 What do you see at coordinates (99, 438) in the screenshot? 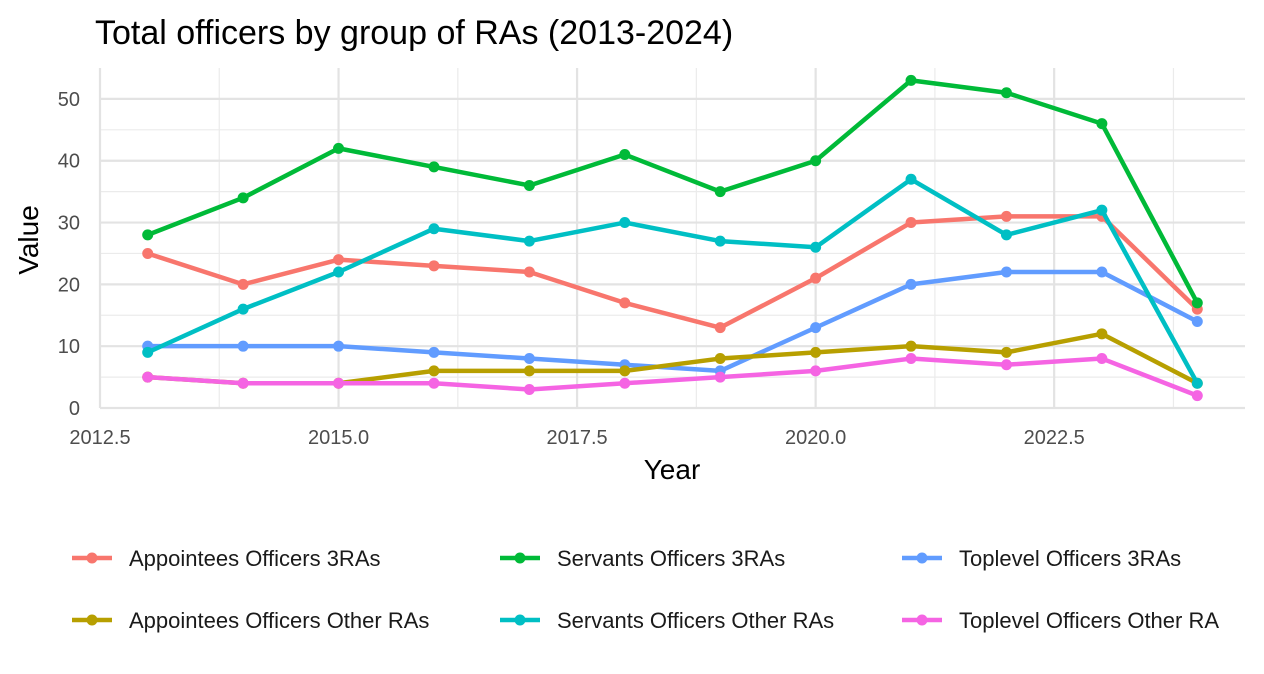
I see `x-tick-label: 2012.5` at bounding box center [99, 438].